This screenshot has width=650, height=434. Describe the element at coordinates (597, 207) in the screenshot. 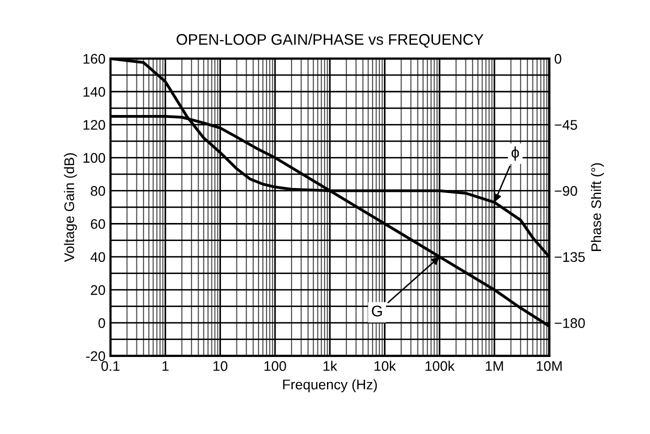

I see `y2-axis-title: Phase Shift (°)` at that location.